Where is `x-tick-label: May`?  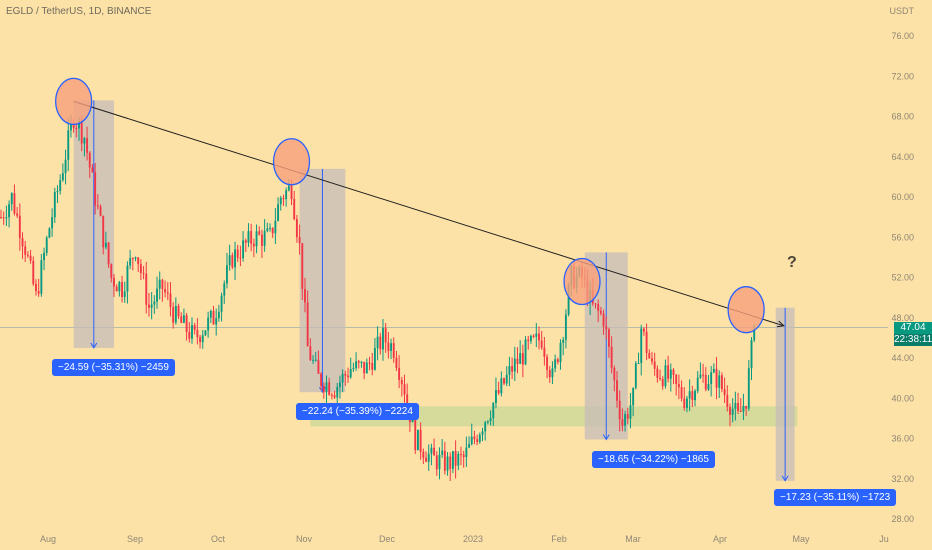 x-tick-label: May is located at coordinates (801, 539).